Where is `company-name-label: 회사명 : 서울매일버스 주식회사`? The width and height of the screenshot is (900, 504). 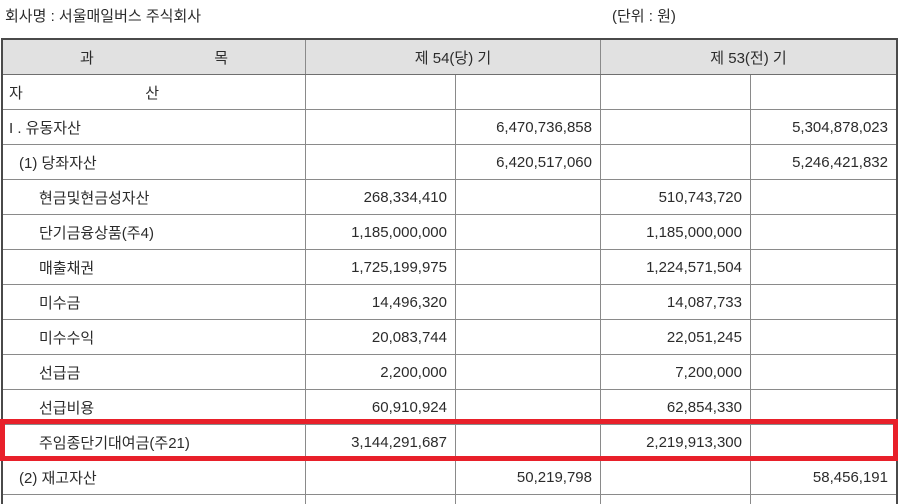
company-name-label: 회사명 : 서울매일버스 주식회사 is located at coordinates (103, 16).